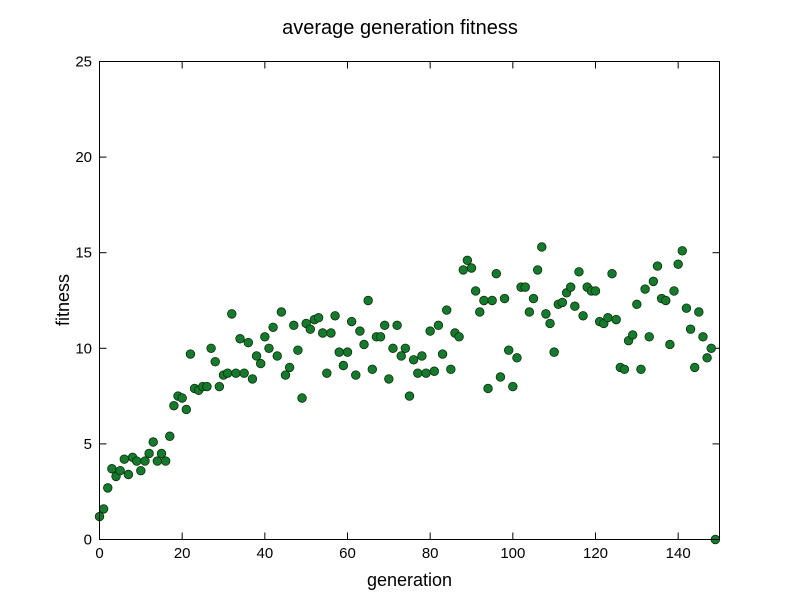 Image resolution: width=800 pixels, height=600 pixels. I want to click on x-tick-label: 20, so click(182, 553).